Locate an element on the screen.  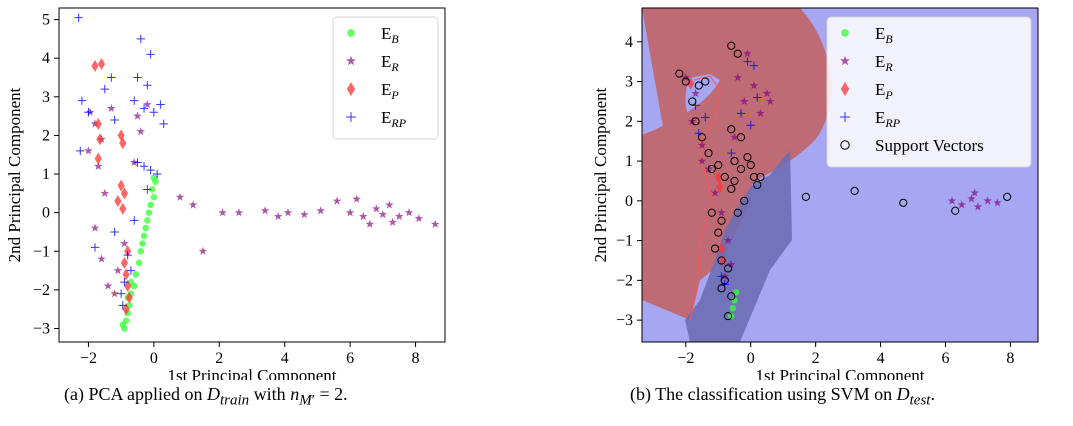
x-tick-label: 8 is located at coordinates (1010, 358).